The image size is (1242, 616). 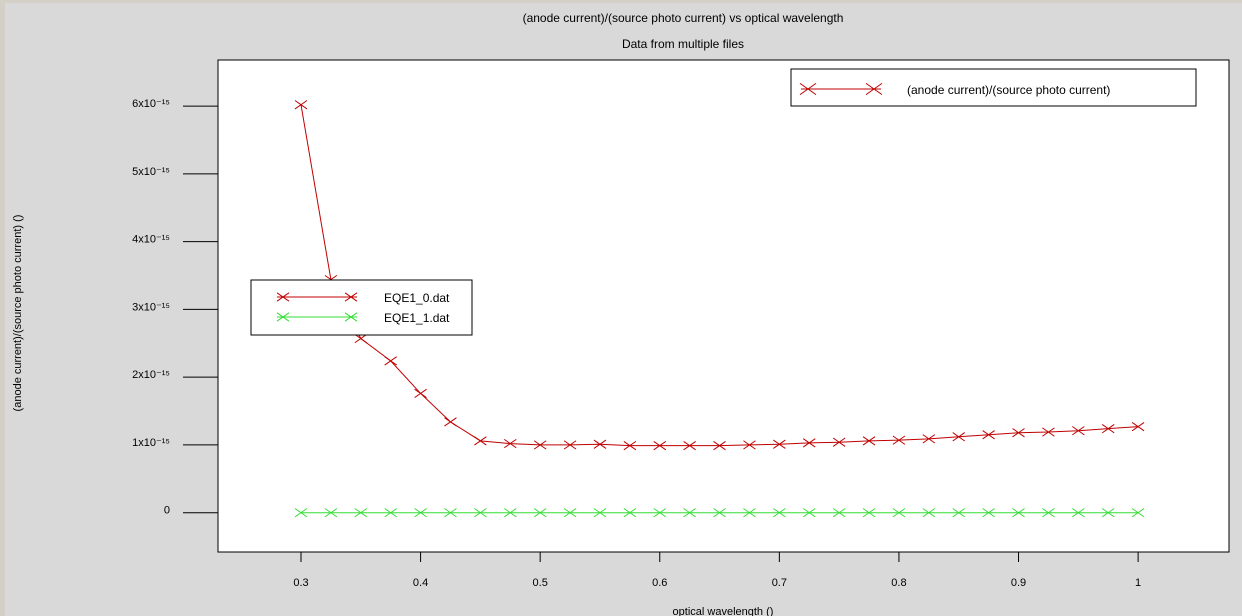 What do you see at coordinates (151, 240) in the screenshot?
I see `y-tick-label: 4x10⁻¹⁵` at bounding box center [151, 240].